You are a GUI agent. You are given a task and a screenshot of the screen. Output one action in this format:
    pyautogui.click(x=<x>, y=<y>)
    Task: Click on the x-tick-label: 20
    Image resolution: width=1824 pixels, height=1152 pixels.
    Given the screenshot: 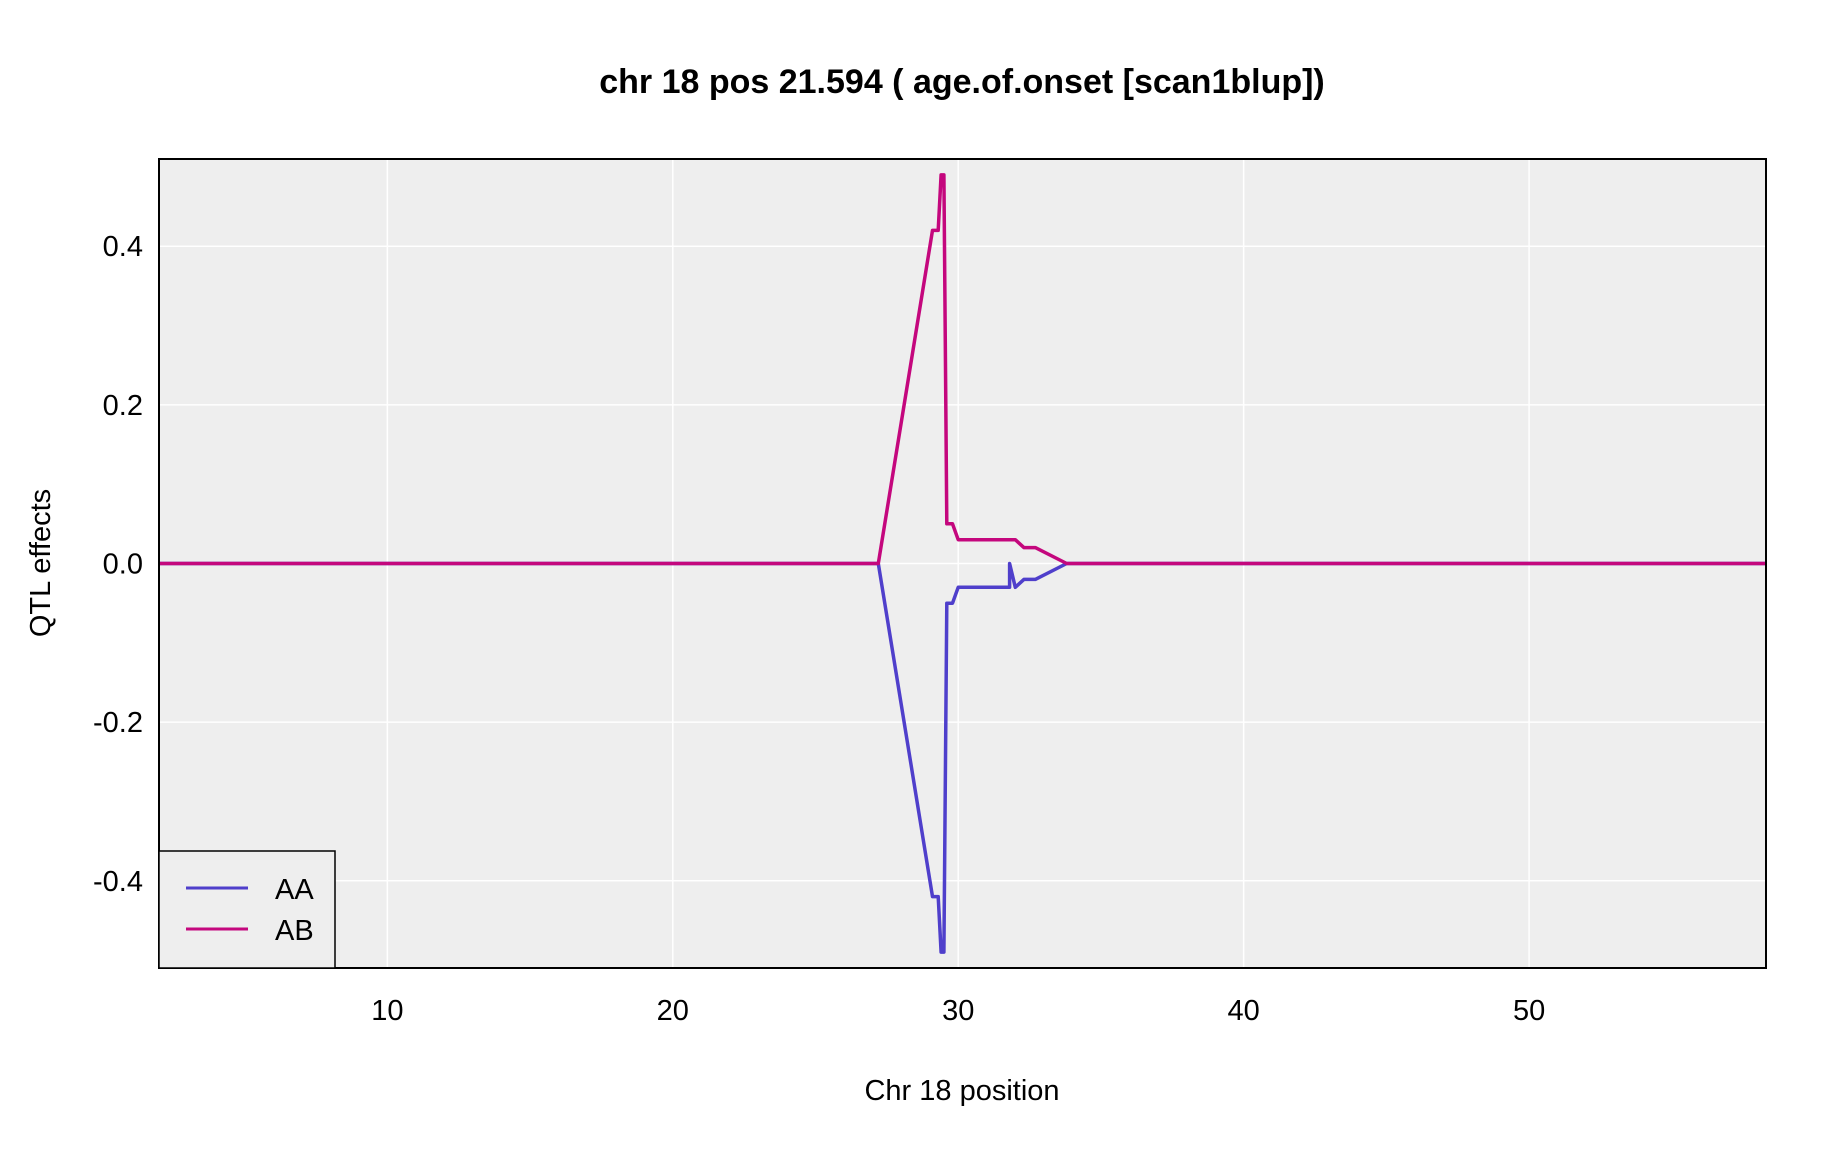 What is the action you would take?
    pyautogui.click(x=673, y=1011)
    